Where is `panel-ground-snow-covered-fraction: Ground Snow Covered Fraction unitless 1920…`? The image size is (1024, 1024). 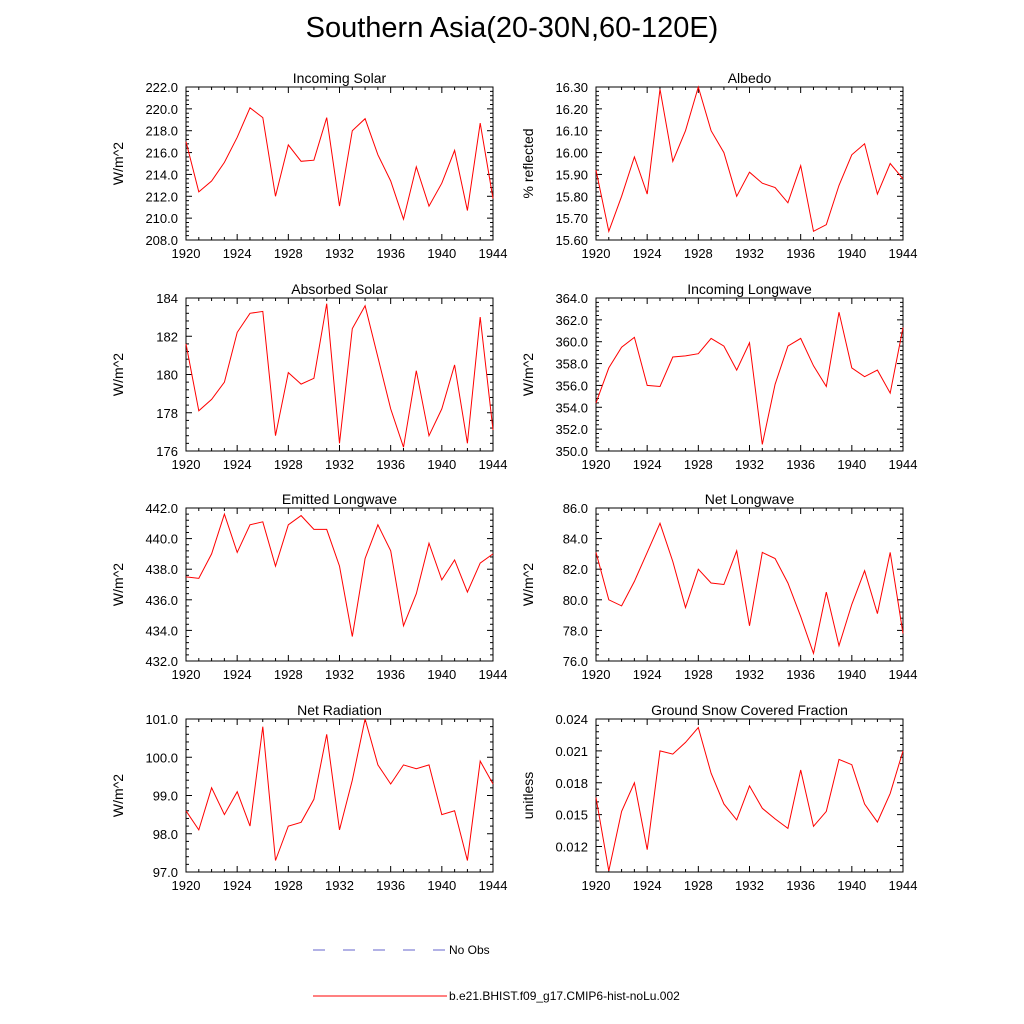
panel-ground-snow-covered-fraction: Ground Snow Covered Fraction unitless 1920… is located at coordinates (718, 797).